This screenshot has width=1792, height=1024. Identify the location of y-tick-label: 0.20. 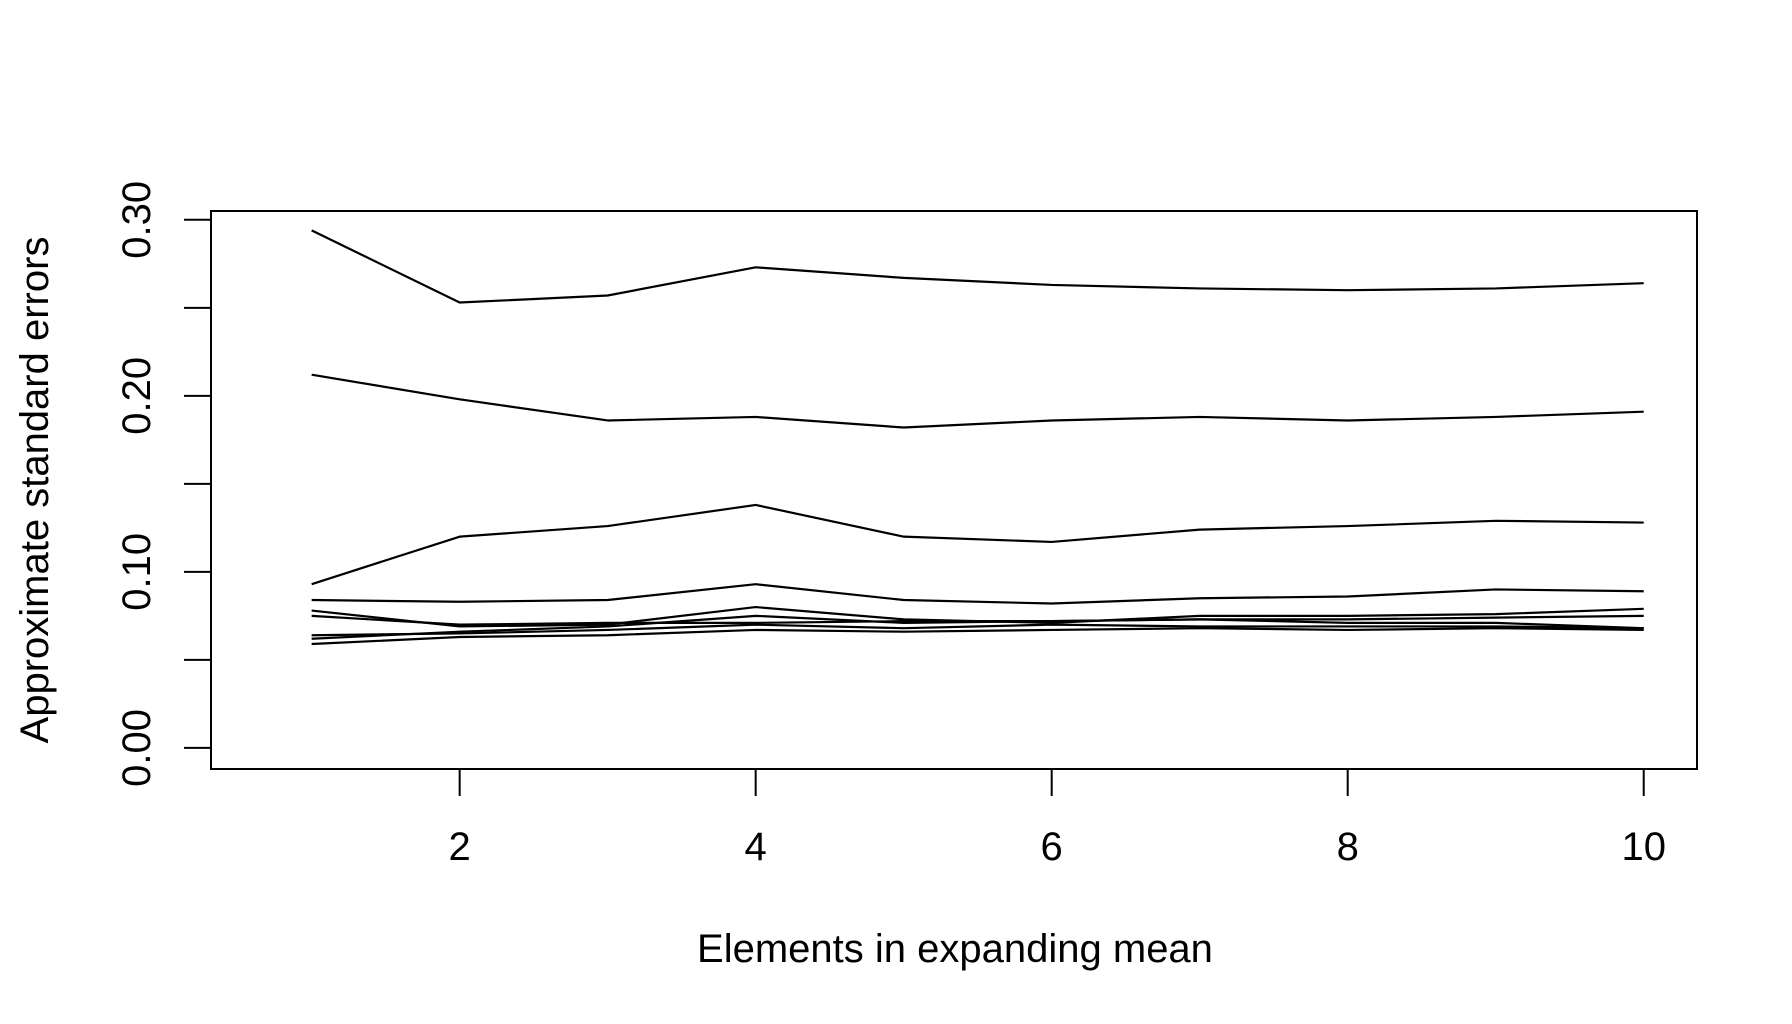
(137, 396).